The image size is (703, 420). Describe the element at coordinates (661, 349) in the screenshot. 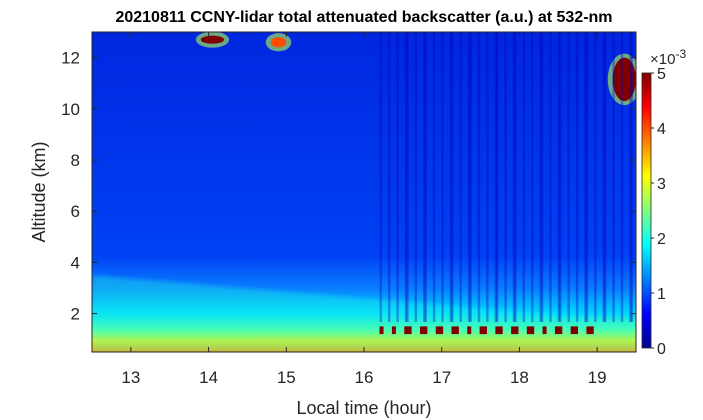

I see `colorbar-tick-label: 0` at that location.